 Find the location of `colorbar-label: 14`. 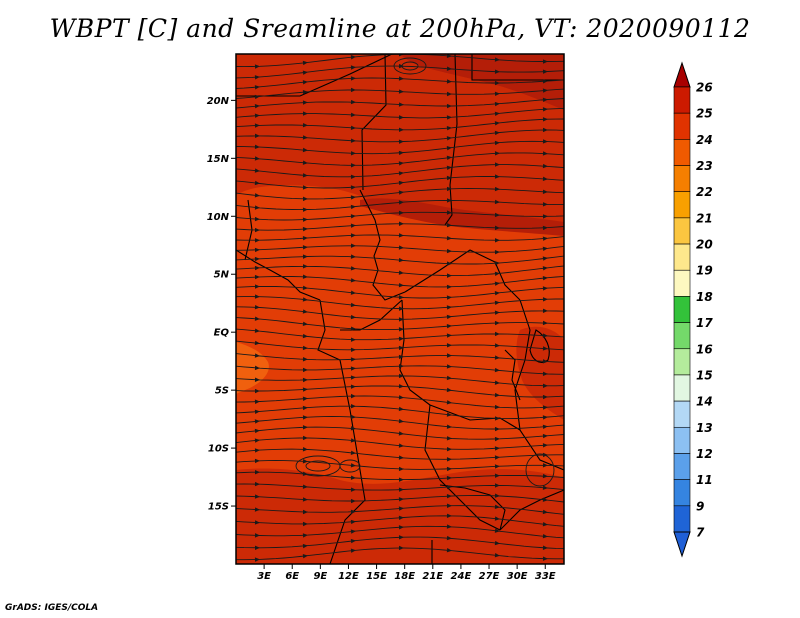

colorbar-label: 14 is located at coordinates (704, 402).